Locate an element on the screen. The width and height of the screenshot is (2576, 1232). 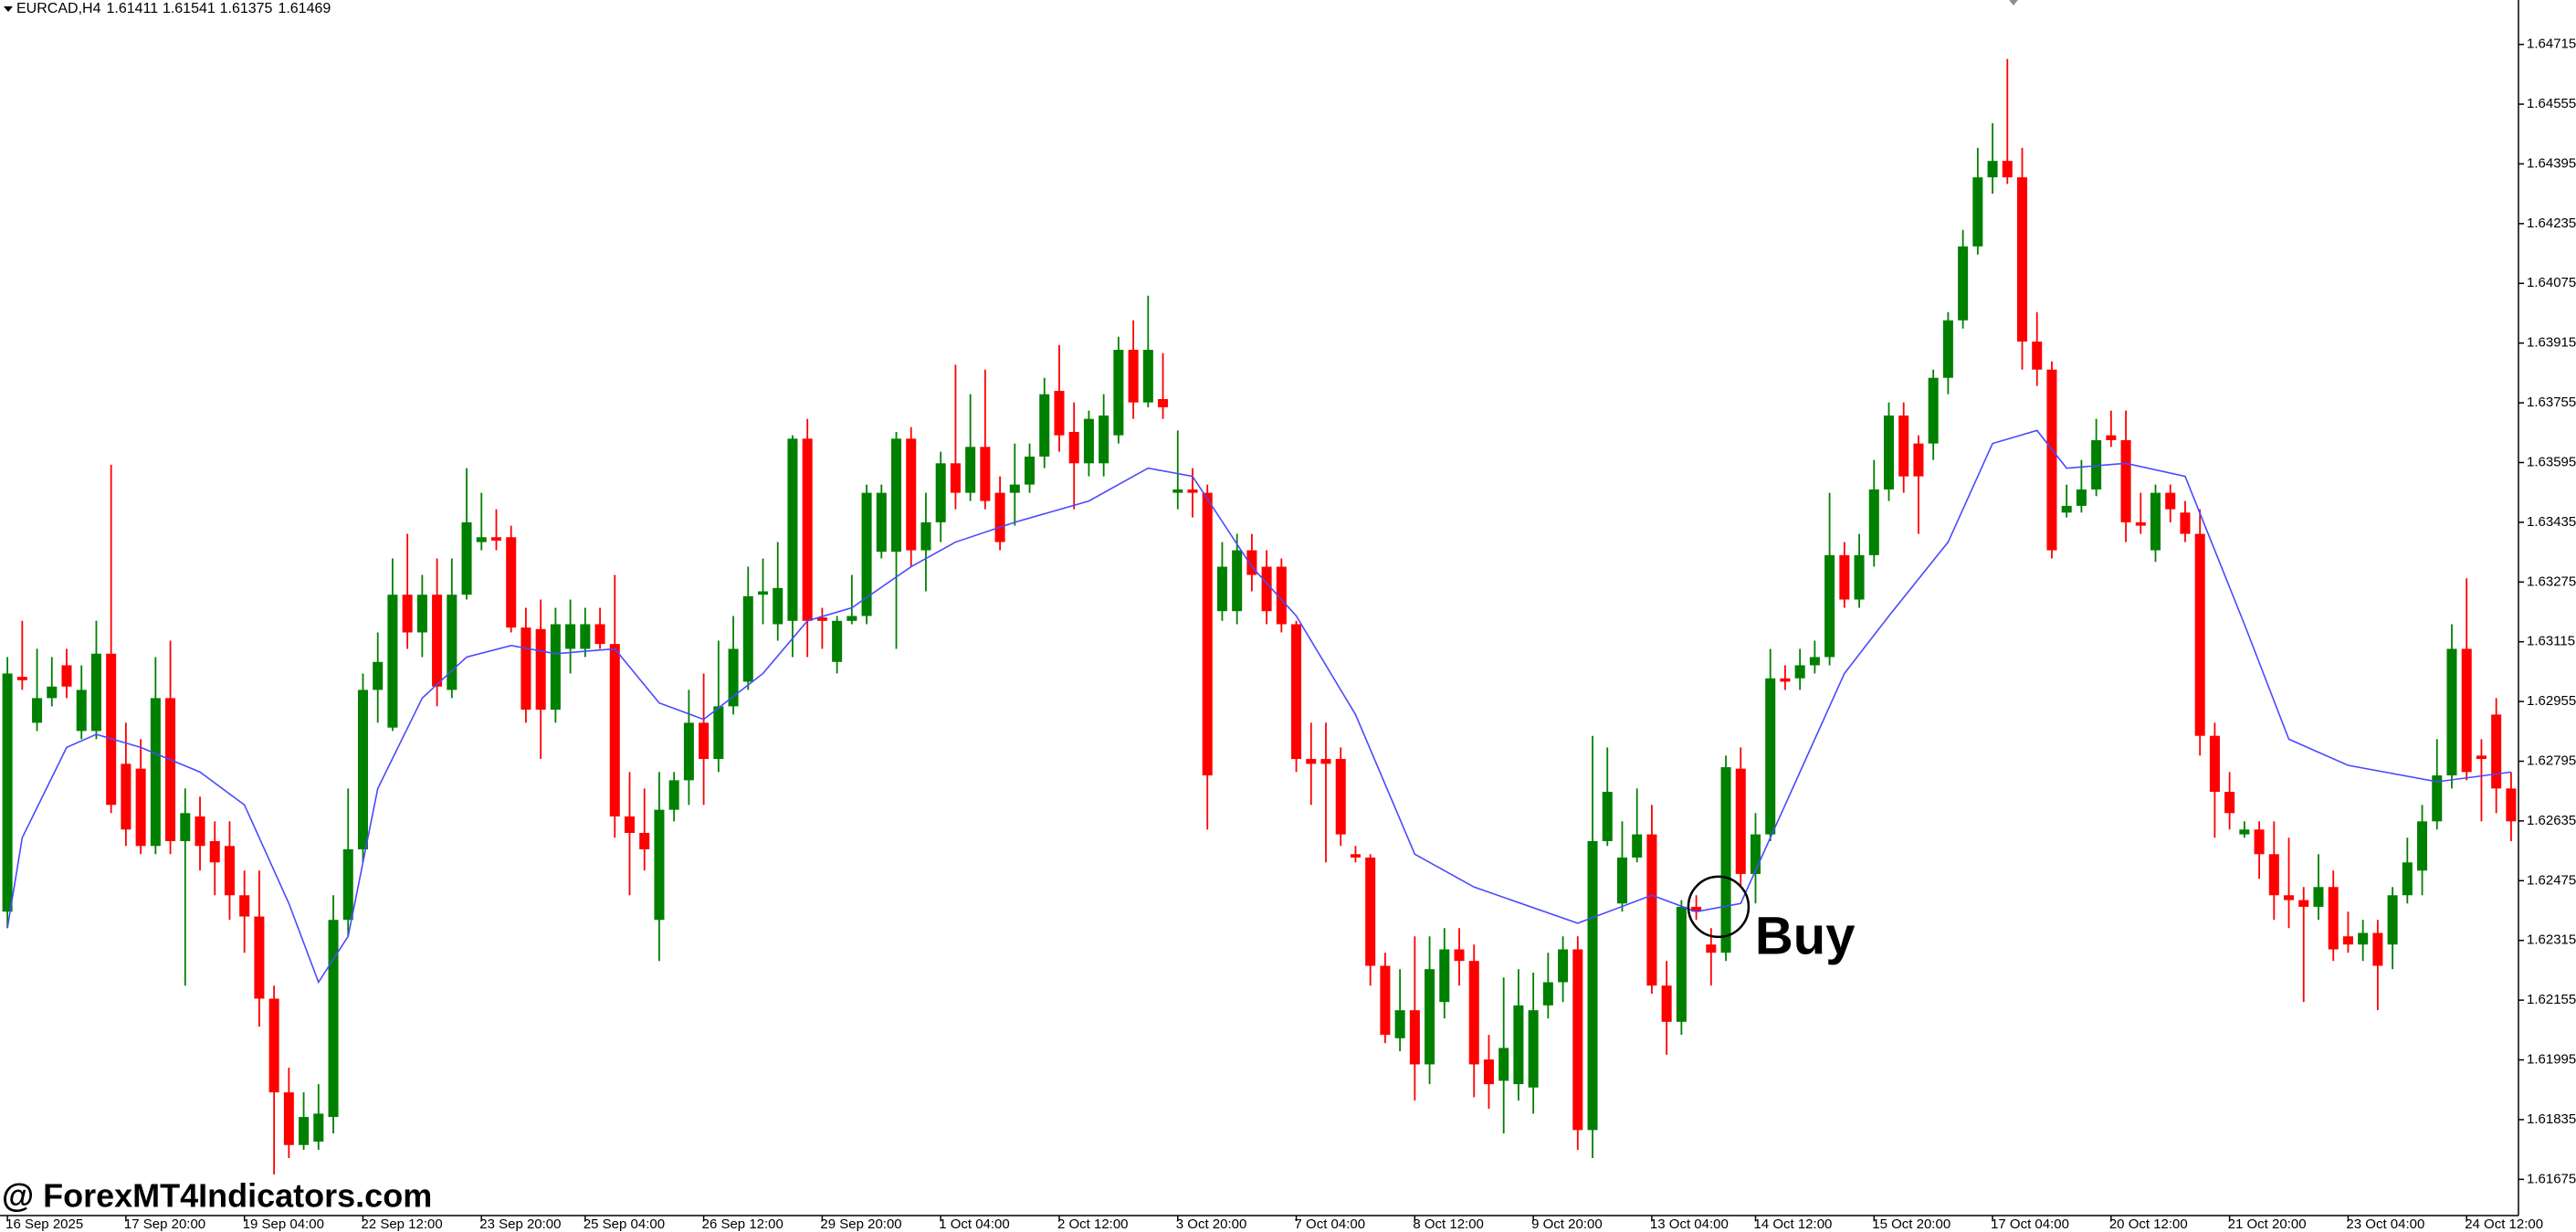
y-tick-label: 1.62475 is located at coordinates (2551, 880).